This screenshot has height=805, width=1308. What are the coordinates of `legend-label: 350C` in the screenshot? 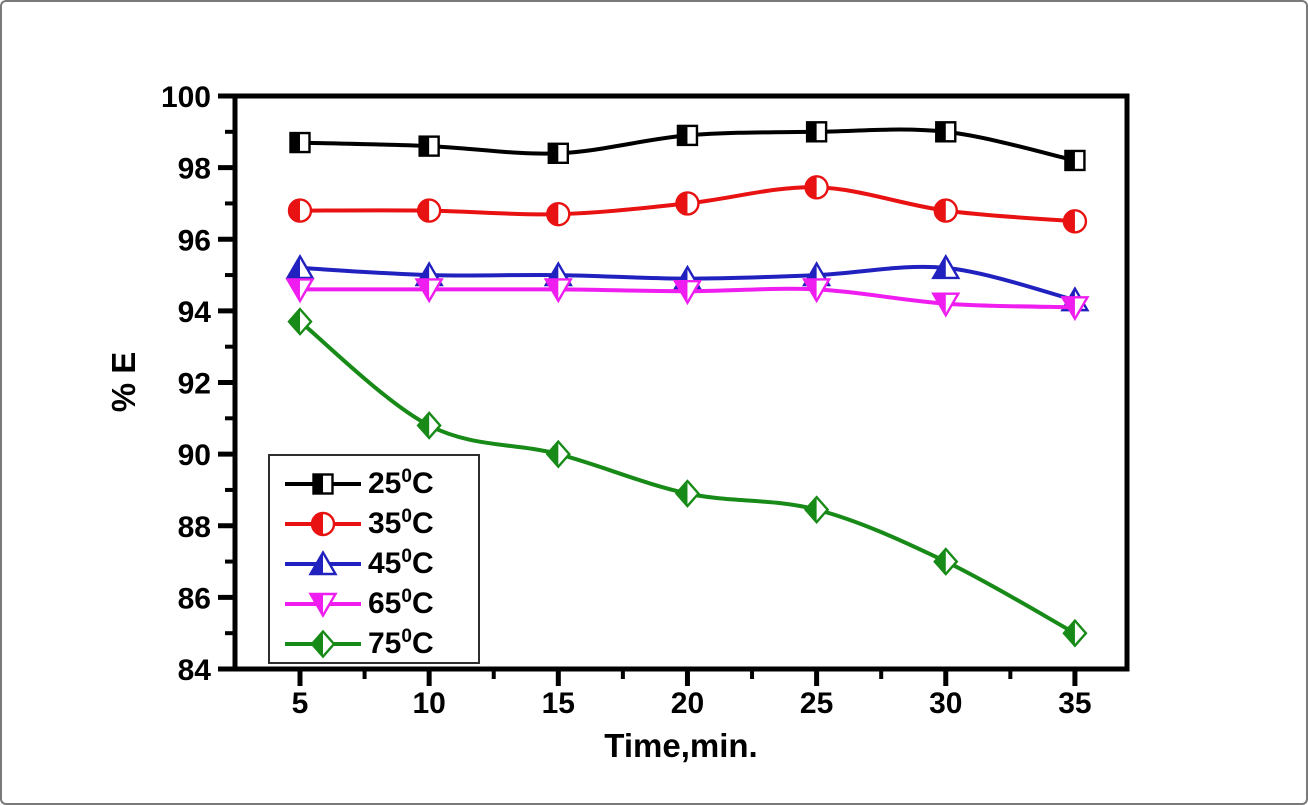 It's located at (401, 523).